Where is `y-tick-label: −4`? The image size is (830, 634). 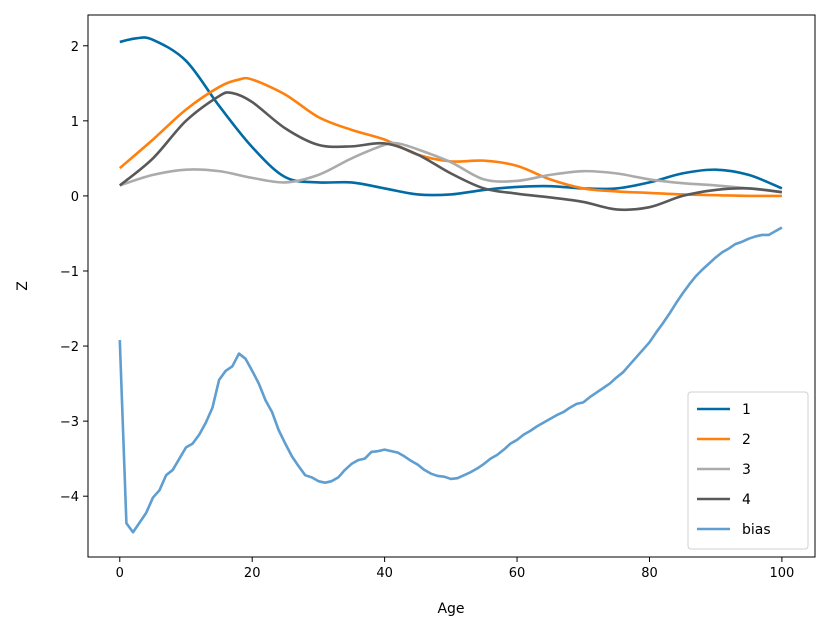
y-tick-label: −4 is located at coordinates (69, 497).